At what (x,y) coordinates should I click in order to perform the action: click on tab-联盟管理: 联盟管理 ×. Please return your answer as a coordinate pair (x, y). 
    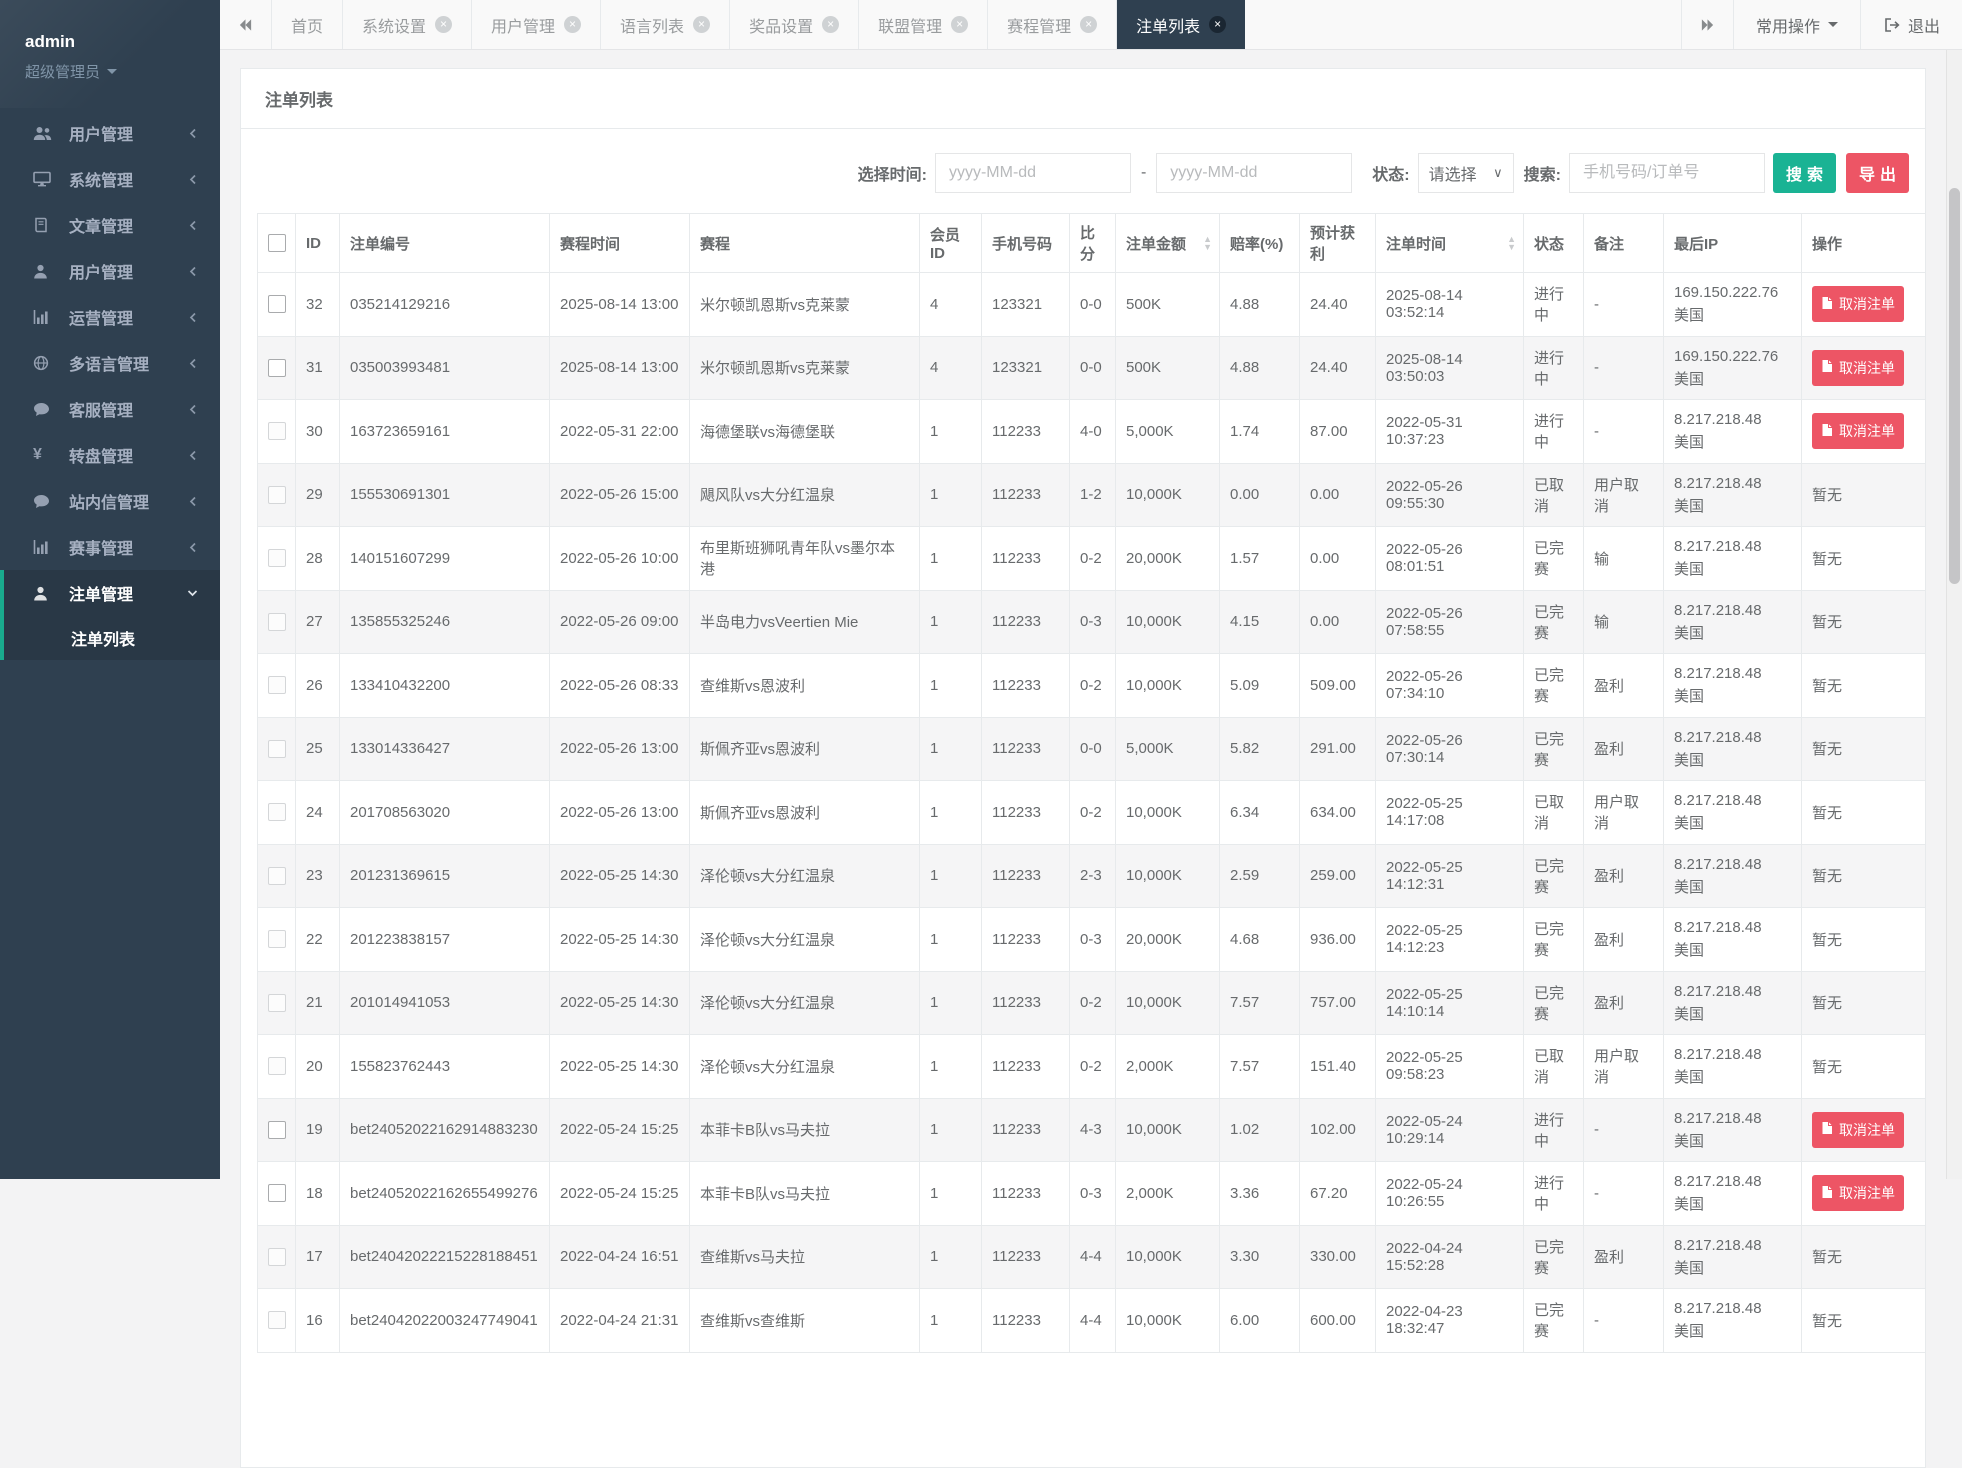
    Looking at the image, I should click on (923, 24).